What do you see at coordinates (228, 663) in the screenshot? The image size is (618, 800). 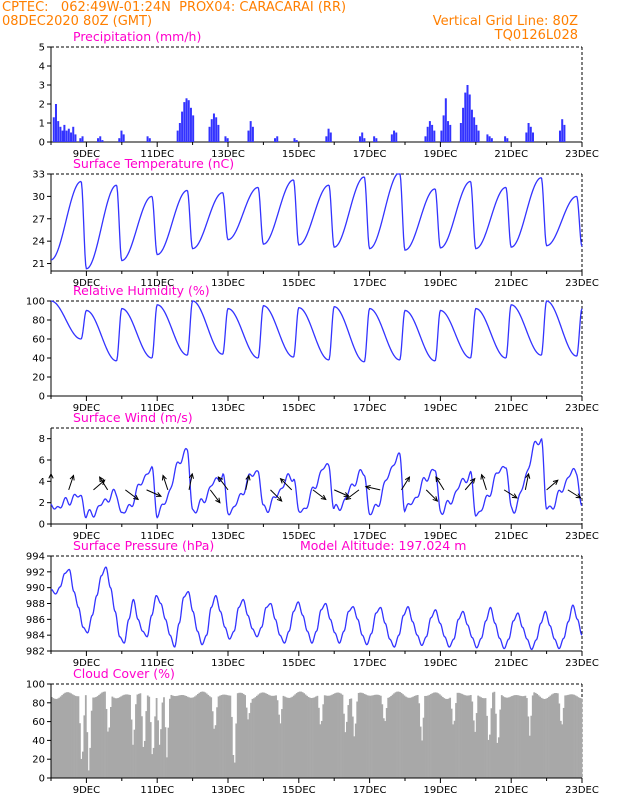 I see `x-tick-label: 13DEC` at bounding box center [228, 663].